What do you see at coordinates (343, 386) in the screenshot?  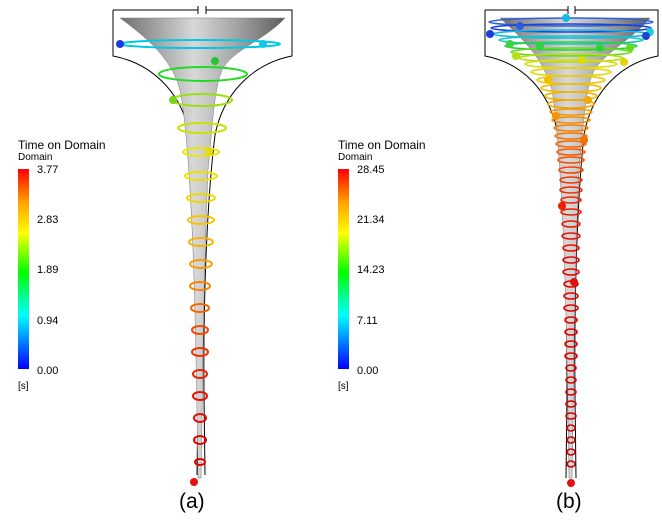 I see `legend-b-unit: [s]` at bounding box center [343, 386].